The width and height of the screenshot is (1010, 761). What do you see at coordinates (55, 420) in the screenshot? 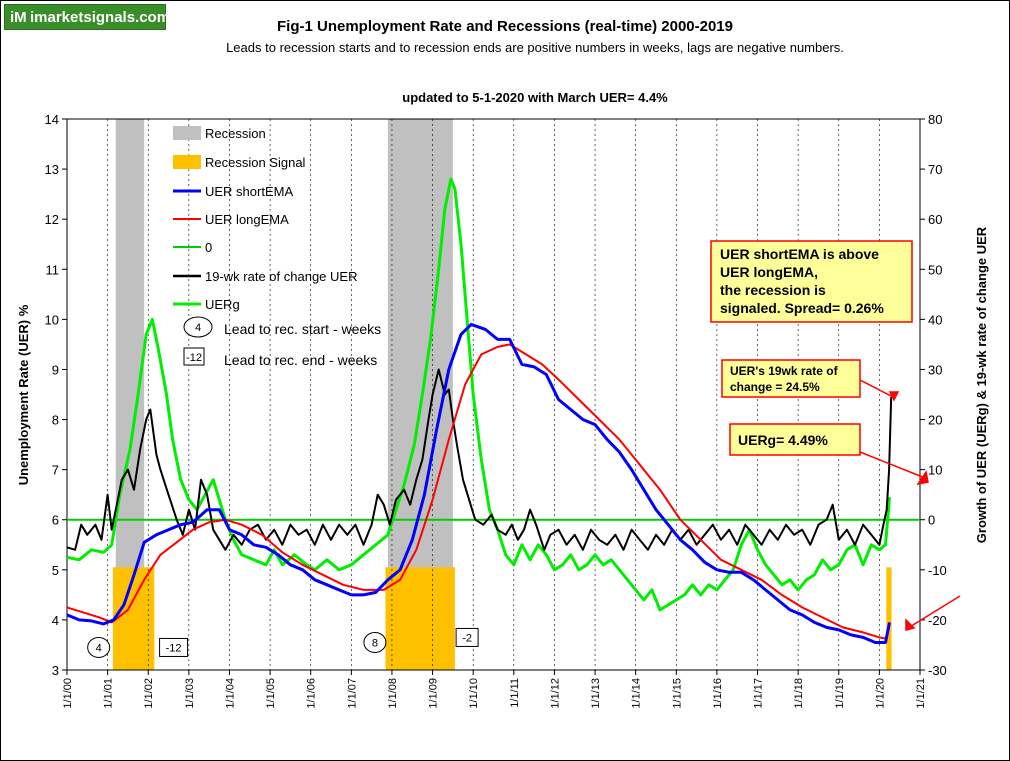
I see `y-tick-label: 8` at bounding box center [55, 420].